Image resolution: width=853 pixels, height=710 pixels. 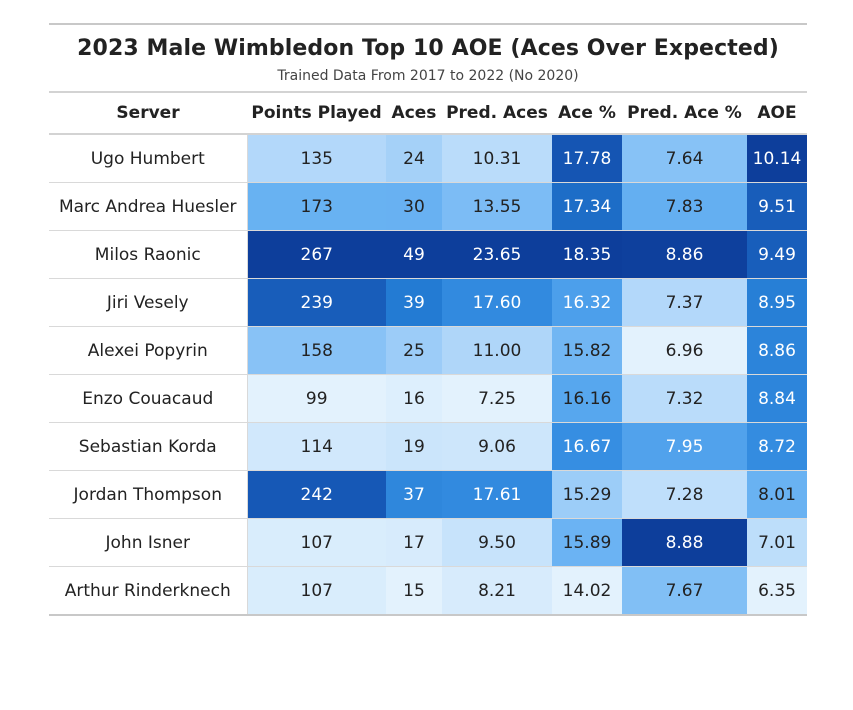 What do you see at coordinates (777, 591) in the screenshot?
I see `value-cell: 6.35` at bounding box center [777, 591].